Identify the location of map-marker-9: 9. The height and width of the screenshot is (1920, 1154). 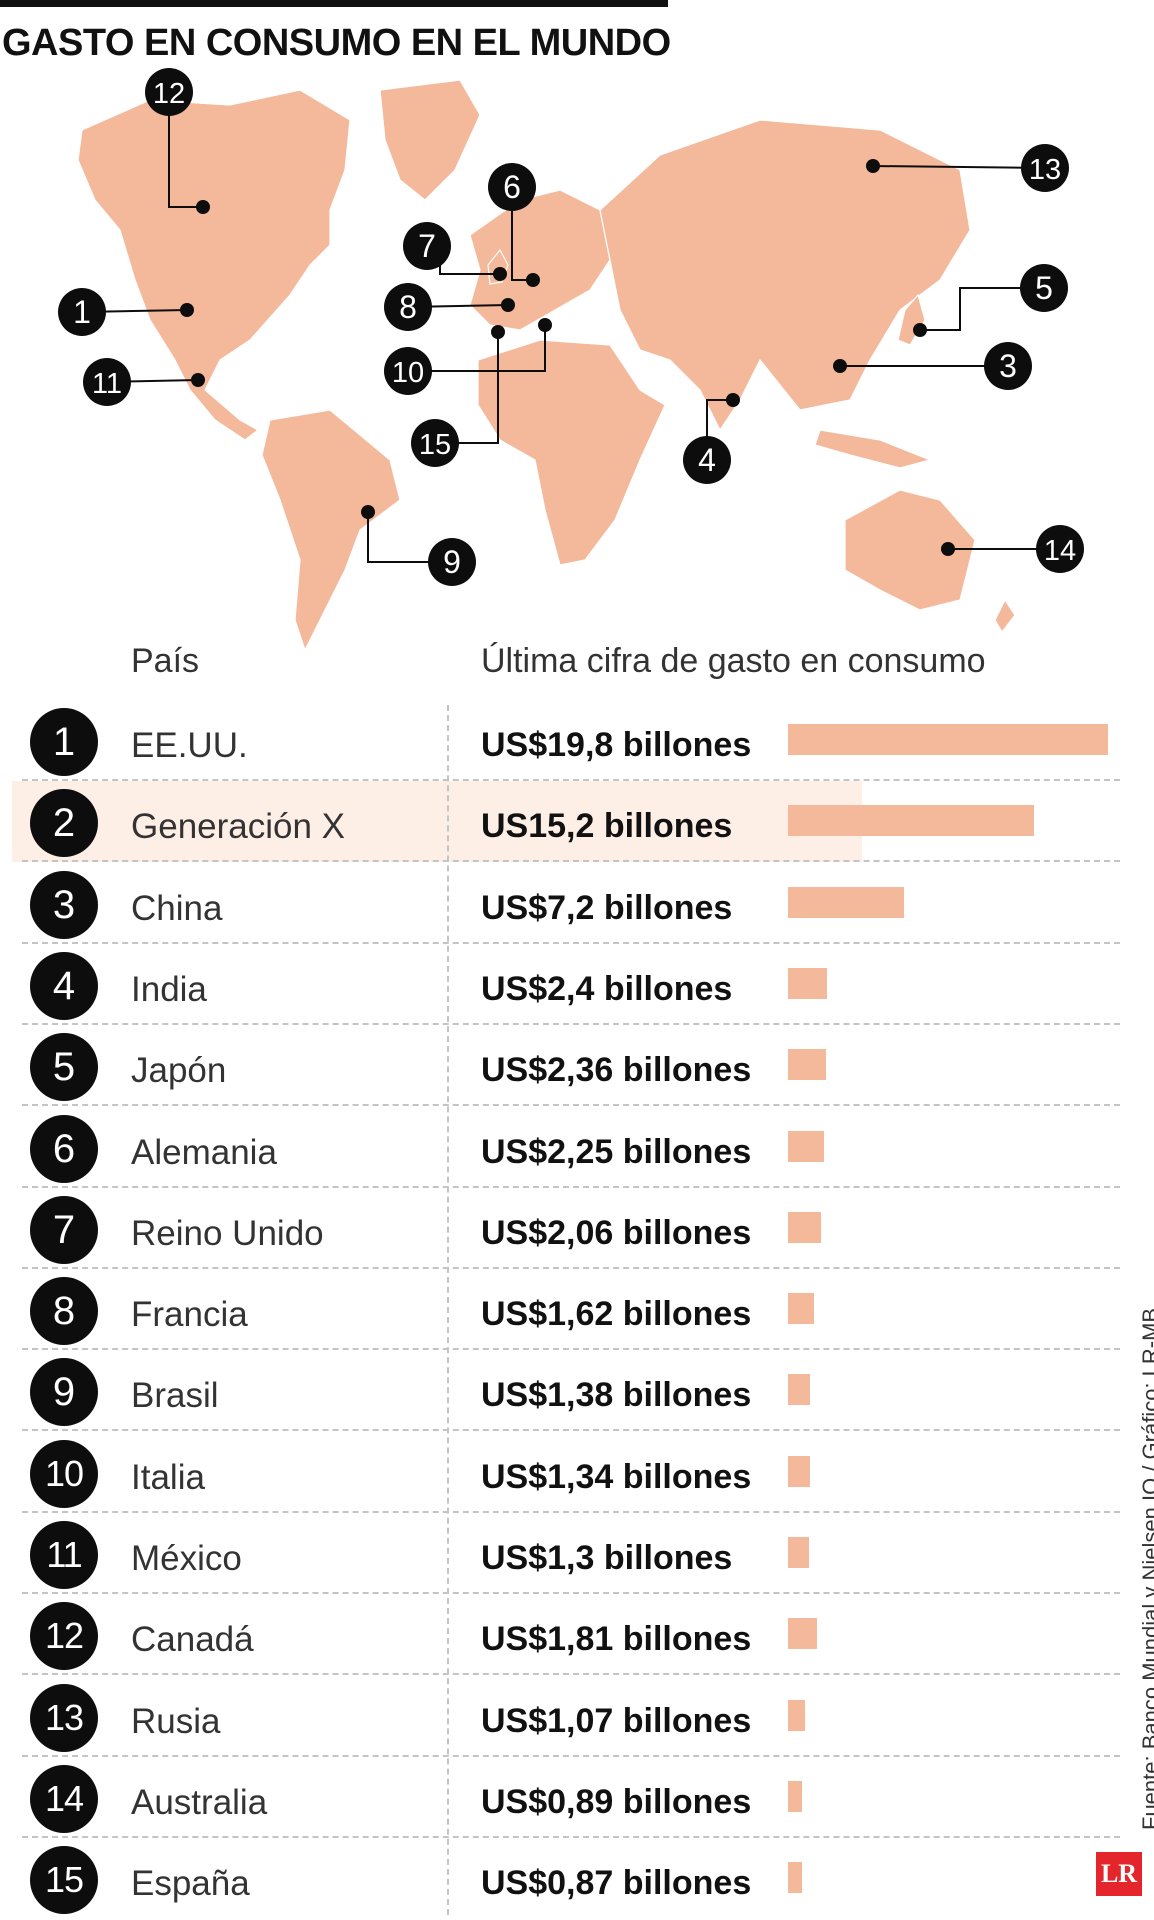
(418, 545).